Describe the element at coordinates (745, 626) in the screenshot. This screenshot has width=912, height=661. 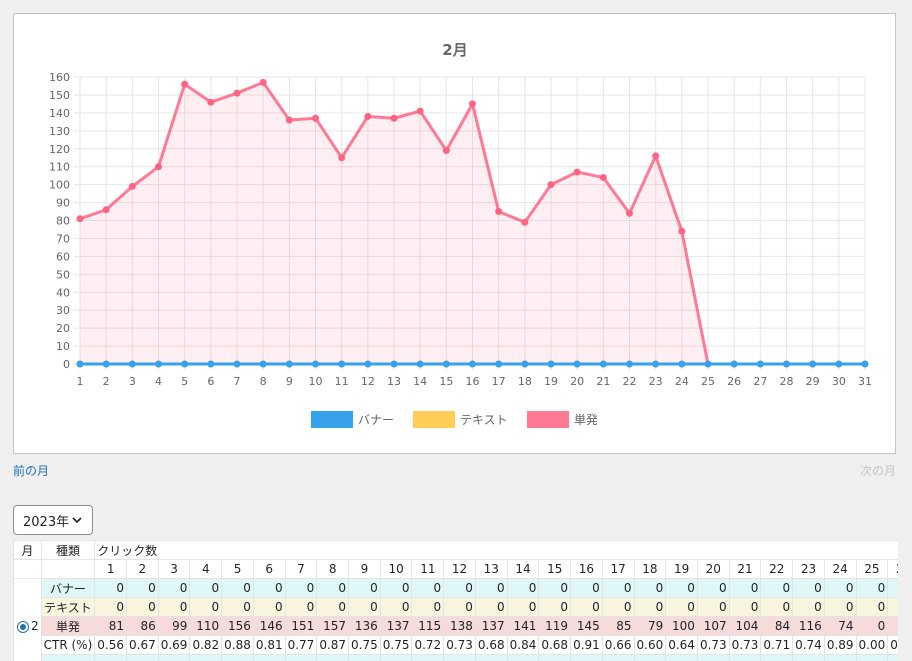
I see `value-cell: 104` at that location.